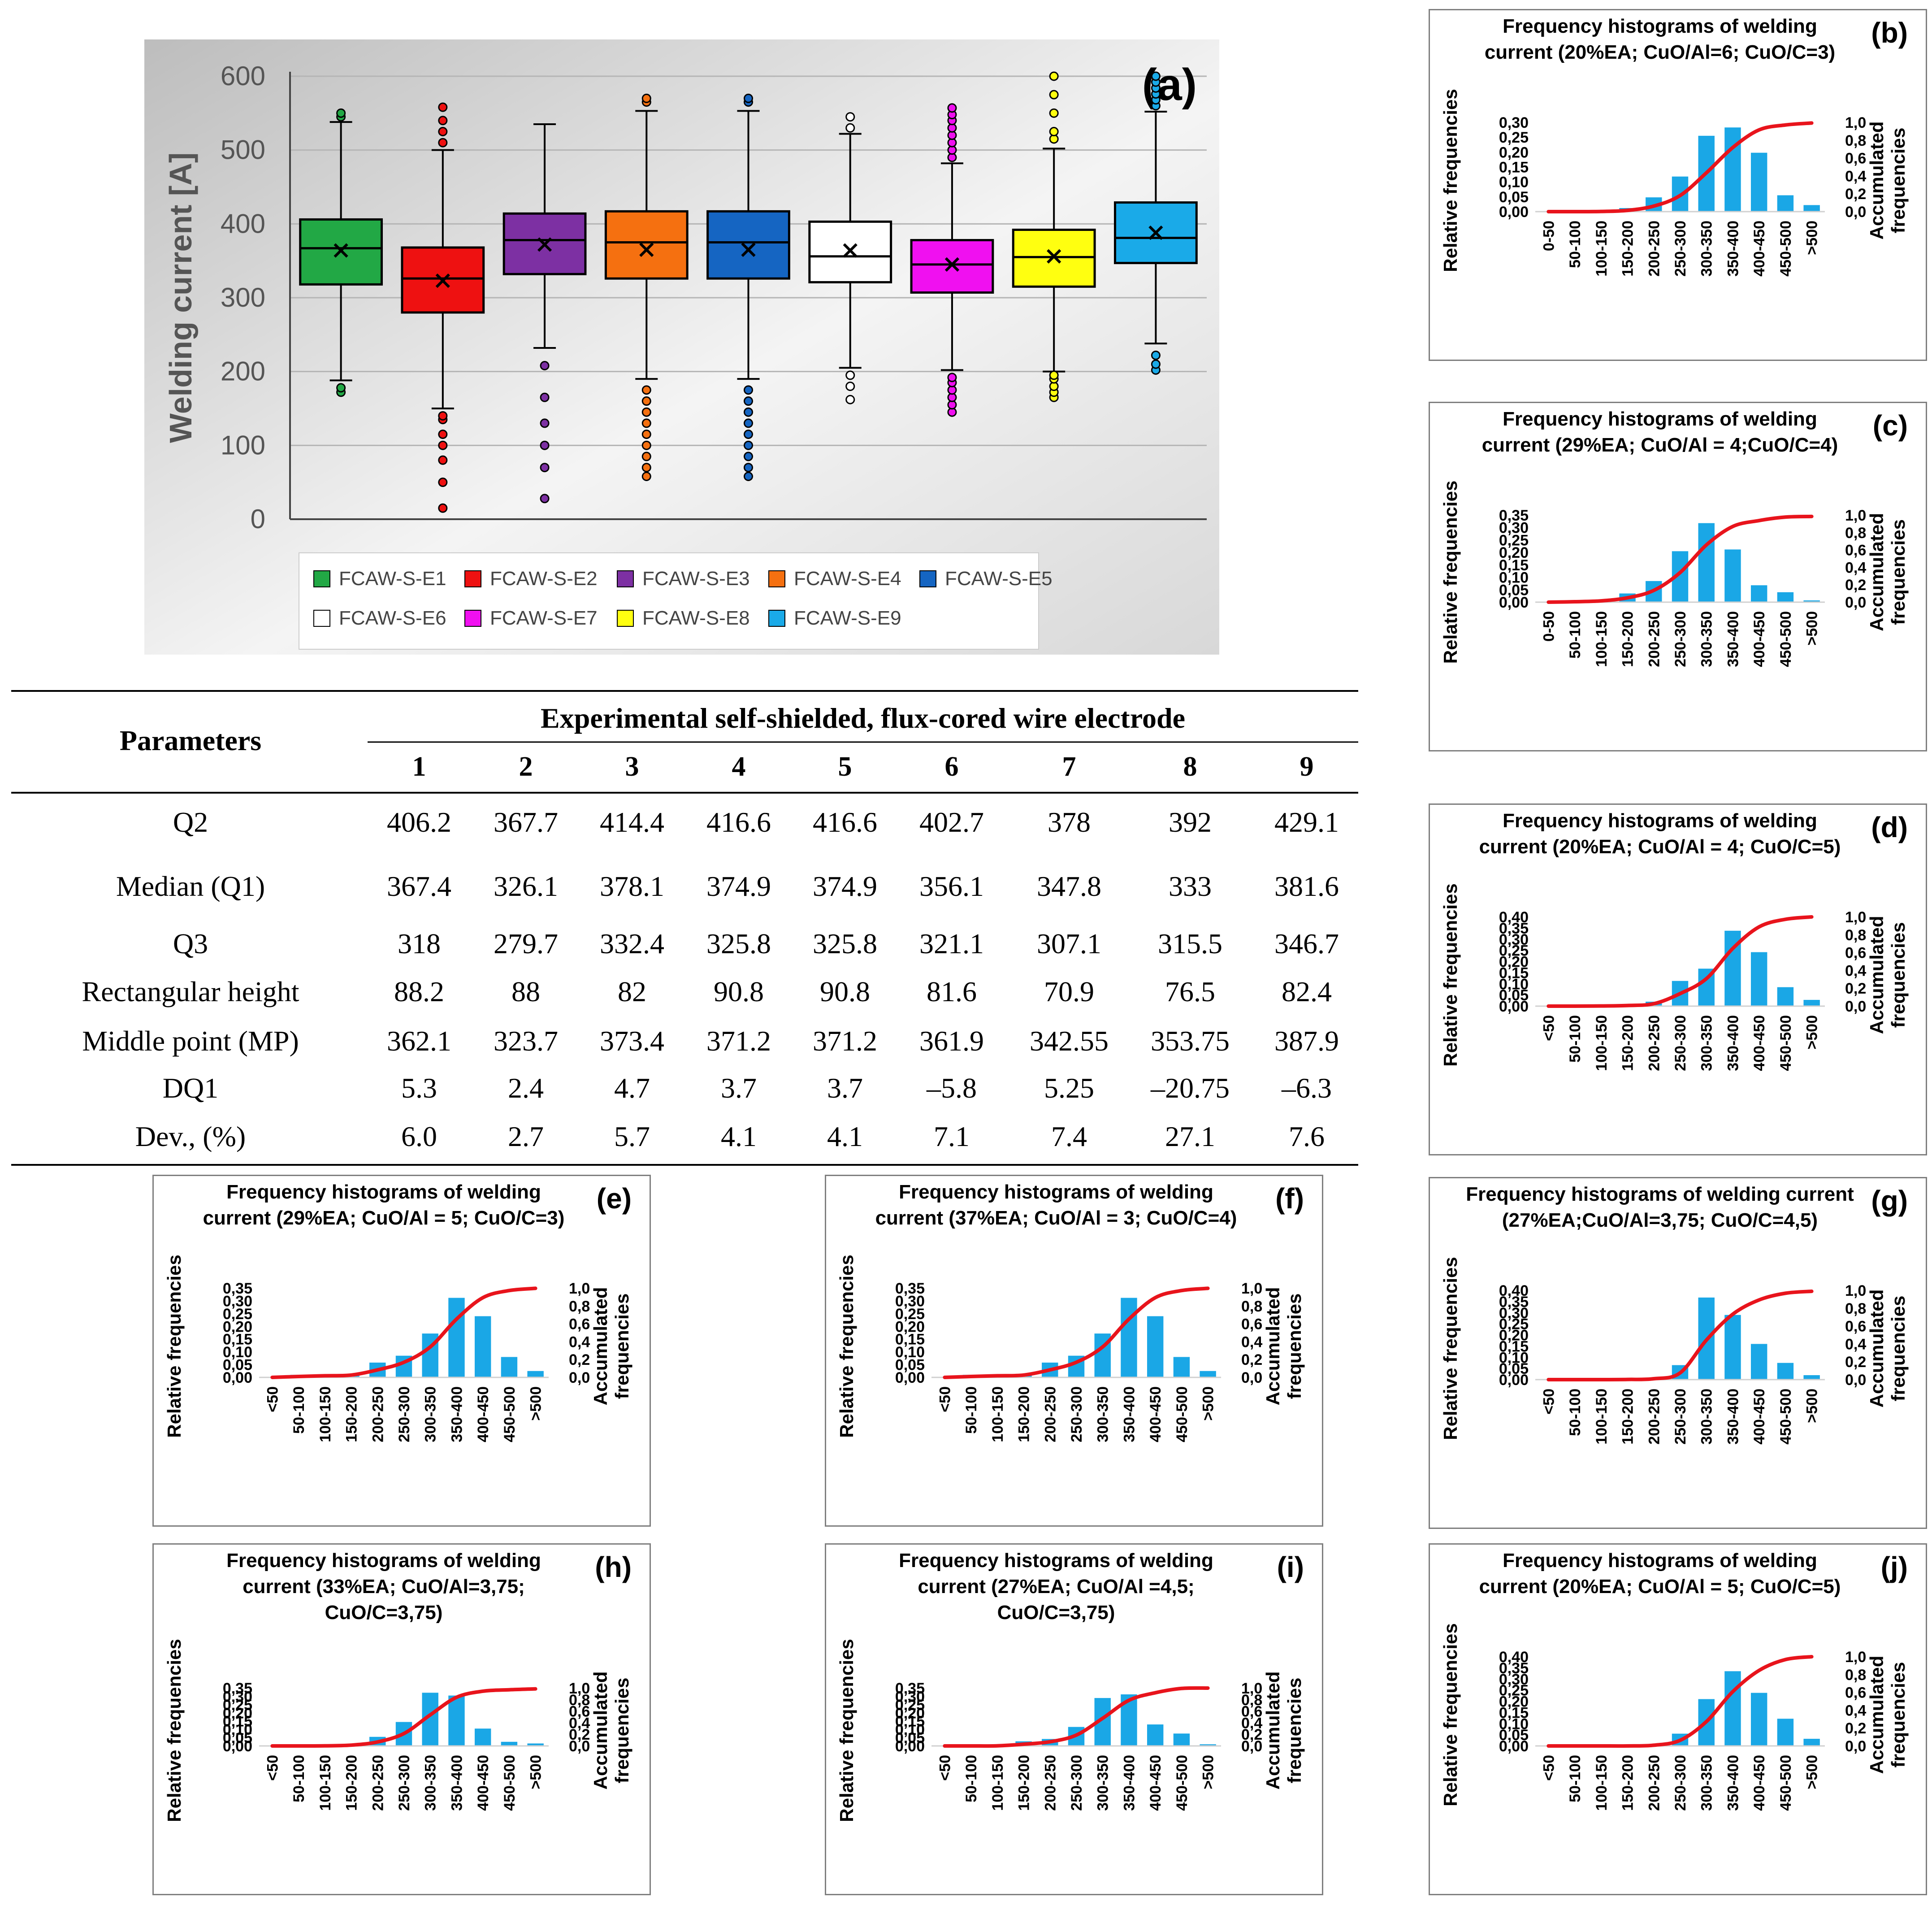 Image resolution: width=1932 pixels, height=1906 pixels. Describe the element at coordinates (910, 1705) in the screenshot. I see `y-tick-label: 0,25` at that location.